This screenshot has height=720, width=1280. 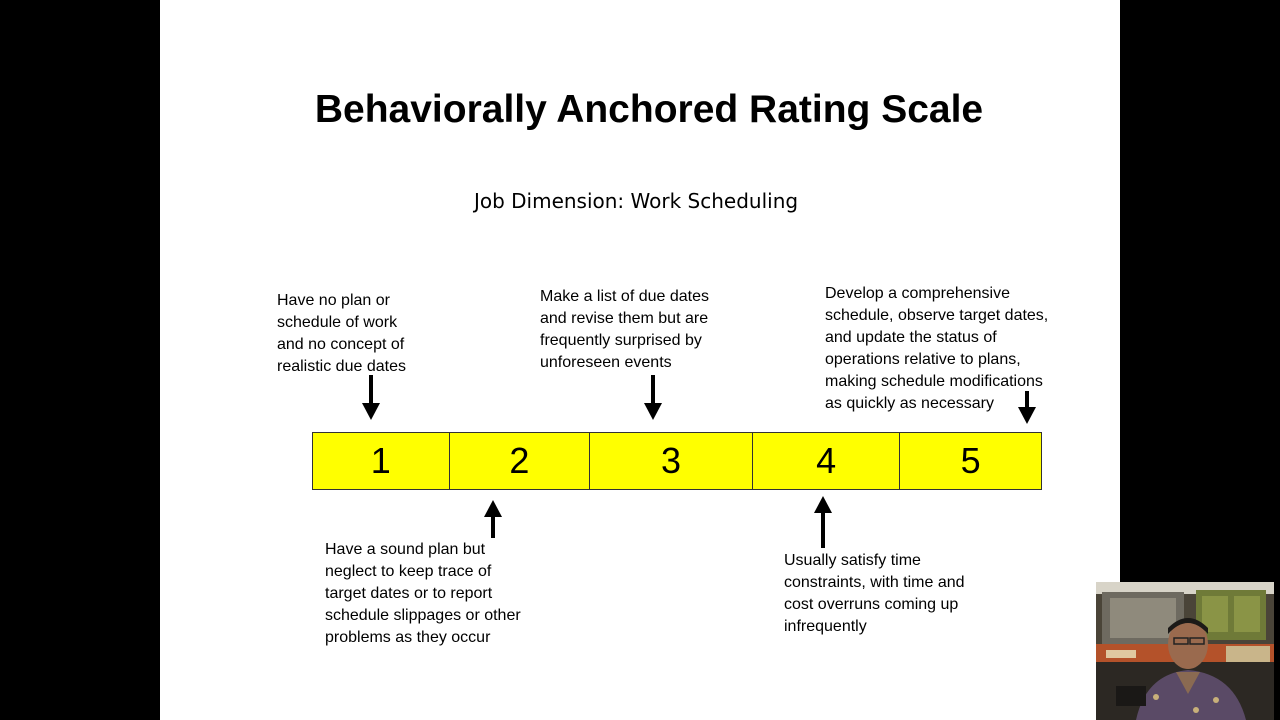 I want to click on rating-point-2: 2, so click(x=520, y=461).